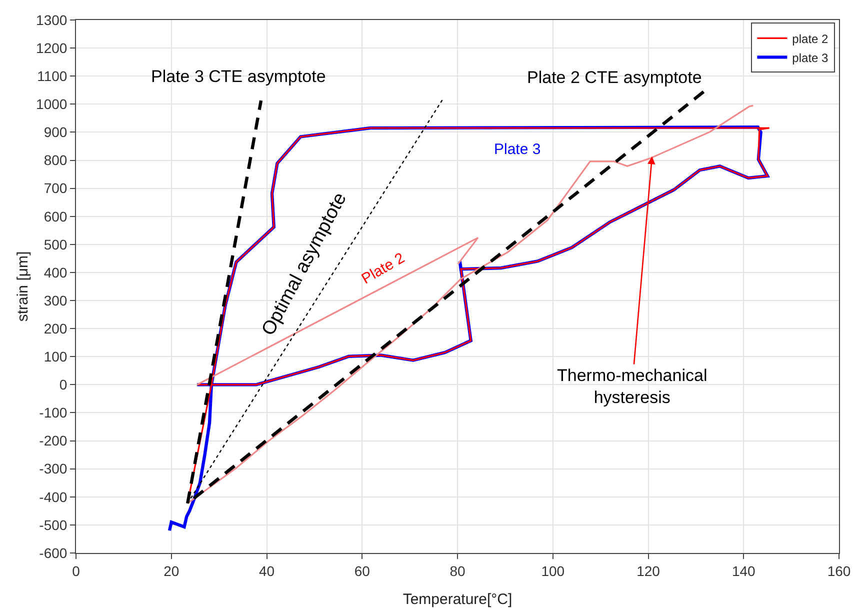 The width and height of the screenshot is (863, 616). Describe the element at coordinates (810, 39) in the screenshot. I see `legend-label: plate 2` at that location.